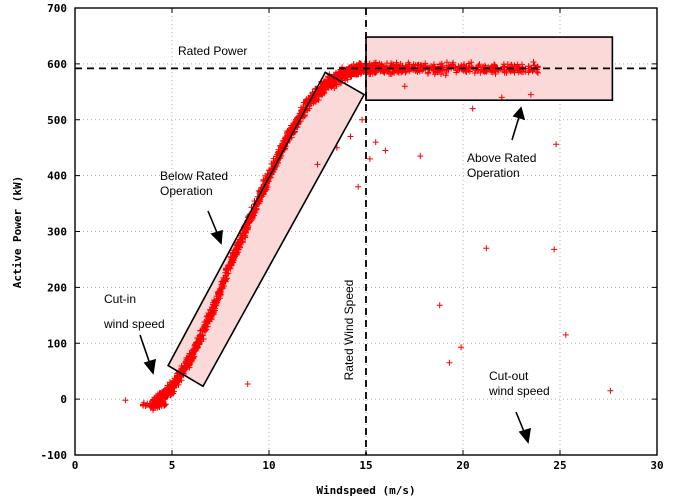  Describe the element at coordinates (75, 465) in the screenshot. I see `x-tick-label: 0` at that location.